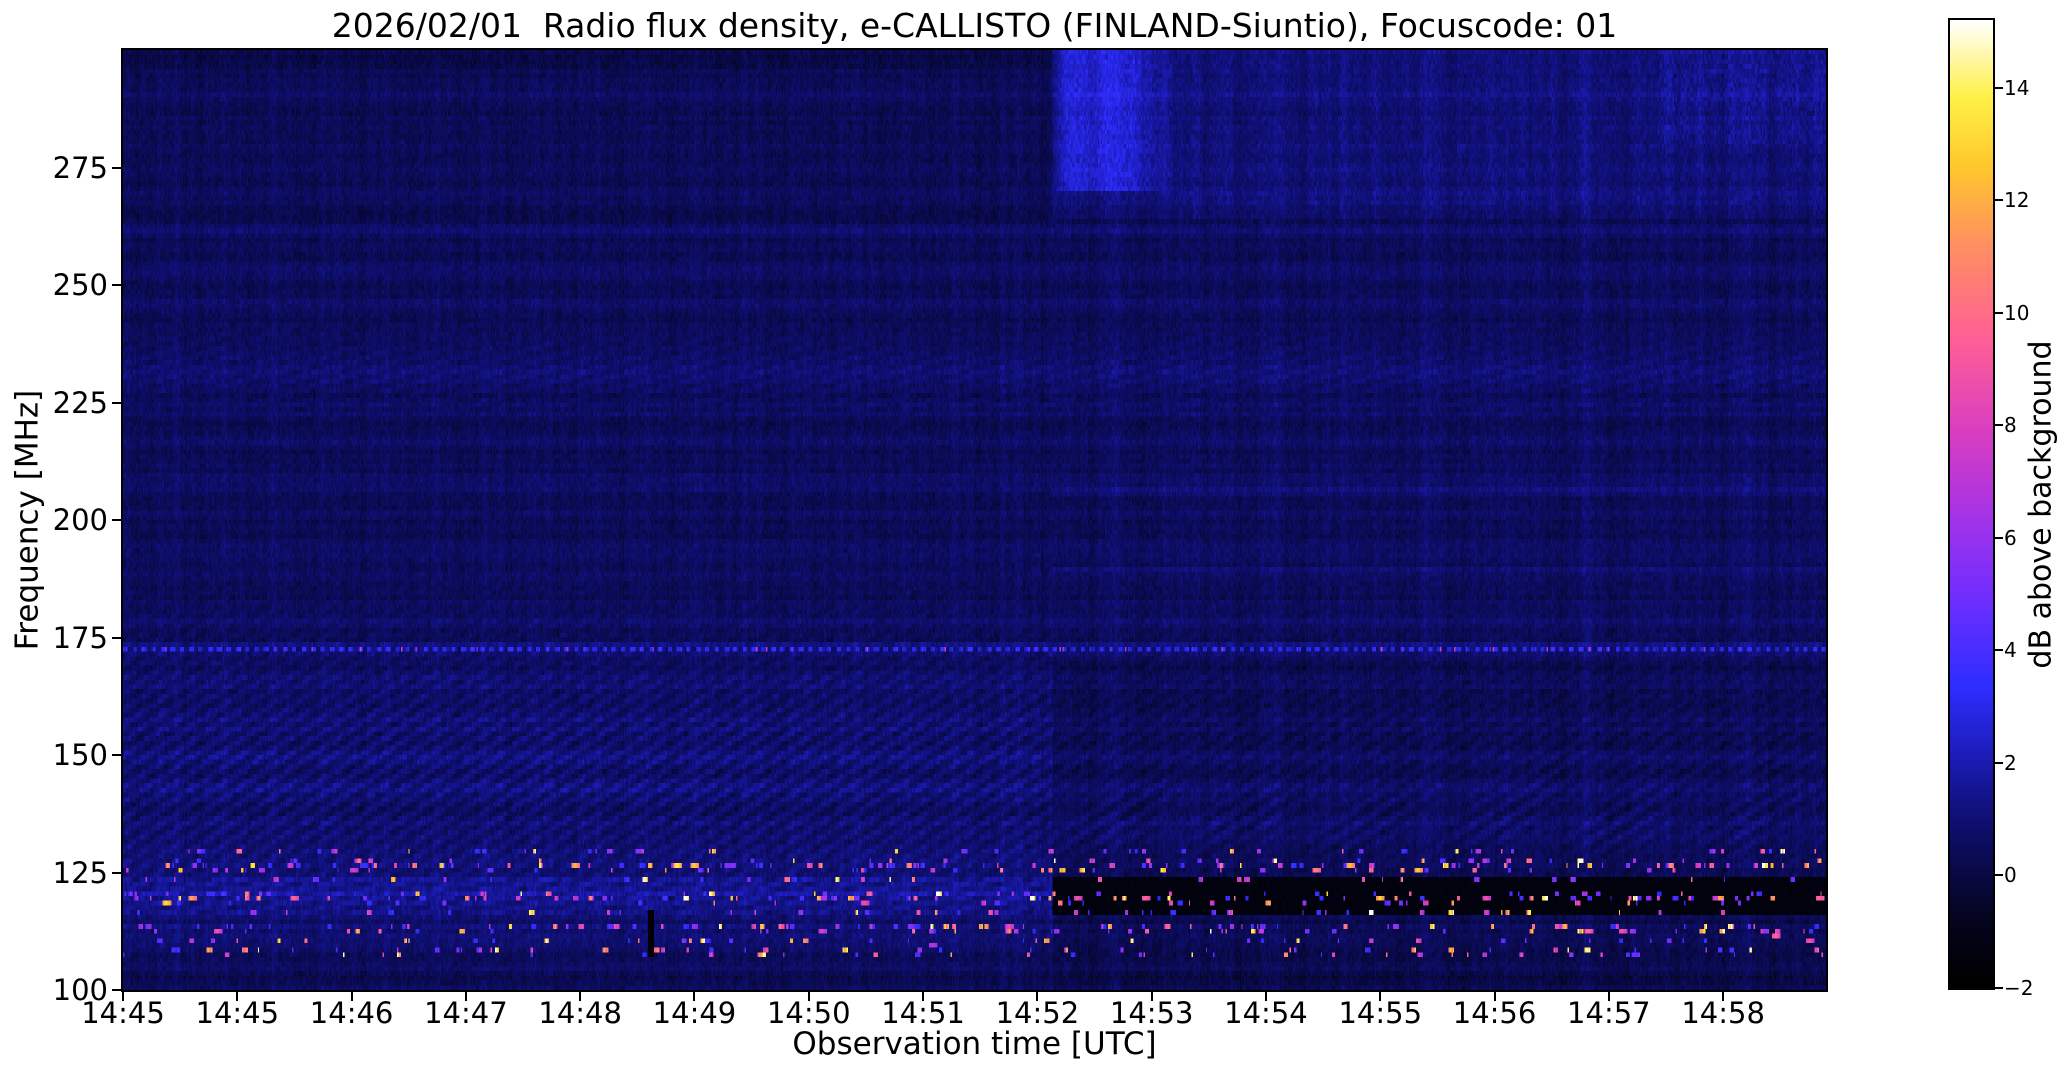 This screenshot has width=2066, height=1067. Describe the element at coordinates (80, 285) in the screenshot. I see `y-tick-label: 250` at that location.